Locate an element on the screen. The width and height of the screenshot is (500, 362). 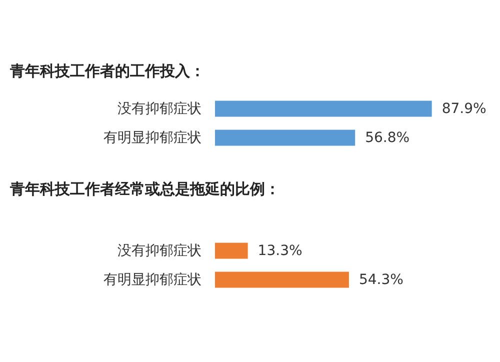
chart-title: 青年科技工作者的工作投入： is located at coordinates (107, 71).